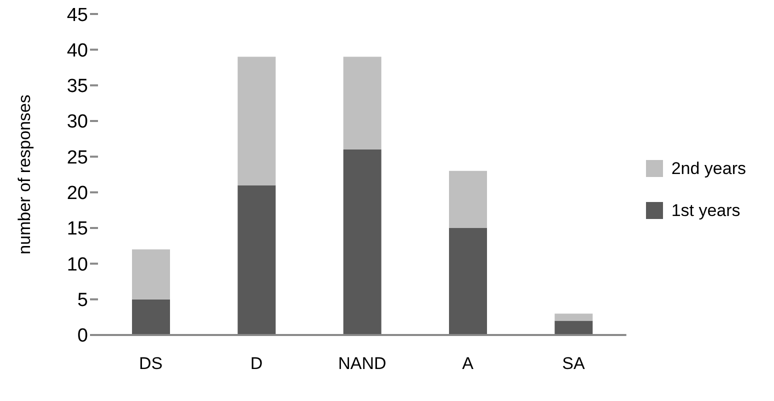 The image size is (774, 401). What do you see at coordinates (82, 301) in the screenshot?
I see `y-tick-label: 5` at bounding box center [82, 301].